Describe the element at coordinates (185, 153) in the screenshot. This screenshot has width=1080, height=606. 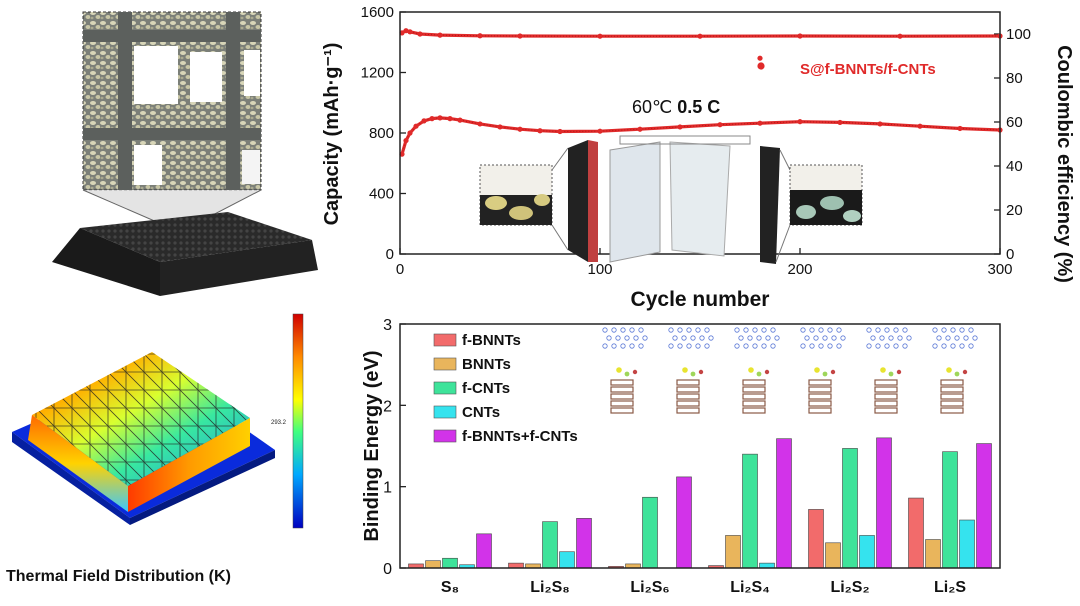
I see `sem-illustration` at that location.